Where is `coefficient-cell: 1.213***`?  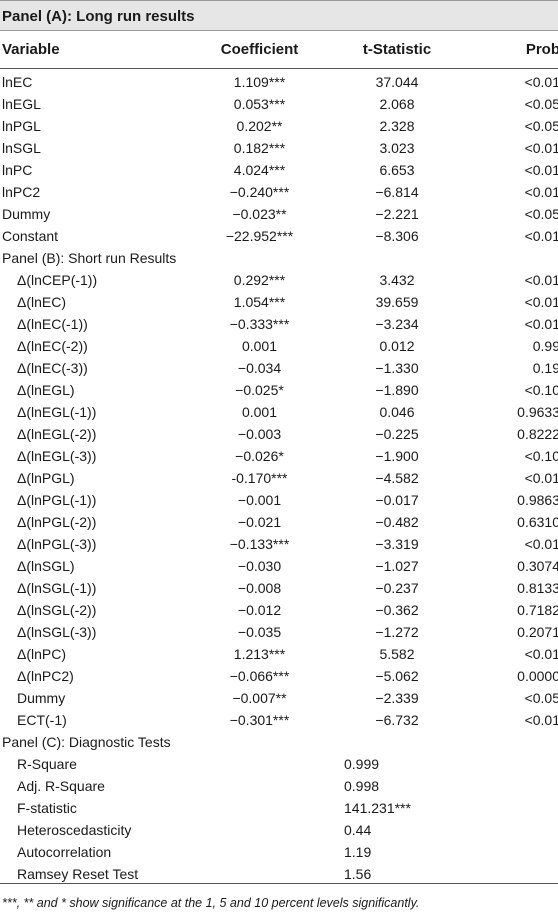 coefficient-cell: 1.213*** is located at coordinates (259, 654).